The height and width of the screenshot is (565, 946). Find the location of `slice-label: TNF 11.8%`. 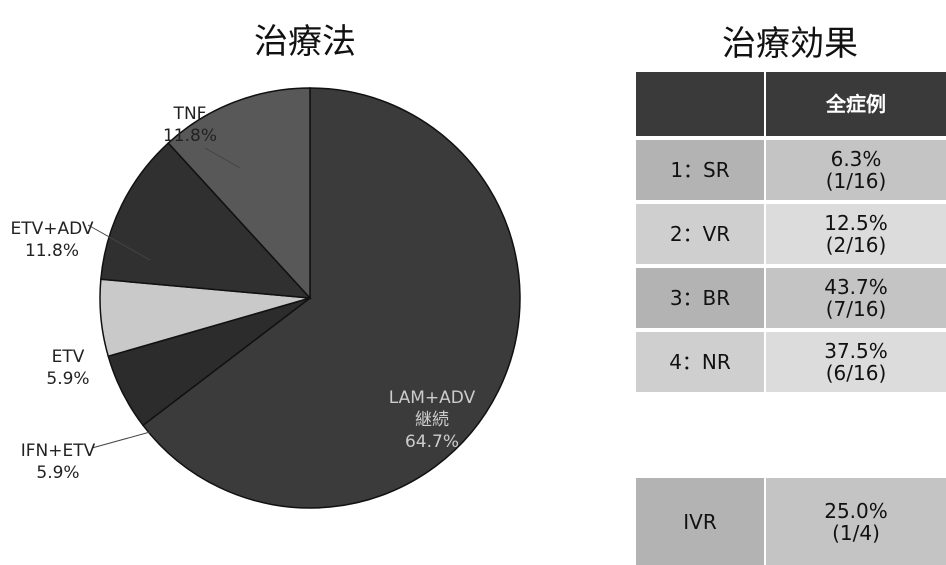

slice-label: TNF 11.8% is located at coordinates (190, 125).